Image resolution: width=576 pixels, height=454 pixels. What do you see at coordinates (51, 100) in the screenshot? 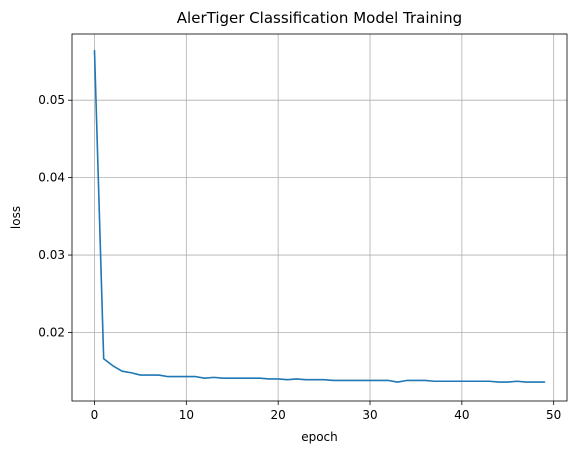
I see `y-tick-label: 0.05` at bounding box center [51, 100].